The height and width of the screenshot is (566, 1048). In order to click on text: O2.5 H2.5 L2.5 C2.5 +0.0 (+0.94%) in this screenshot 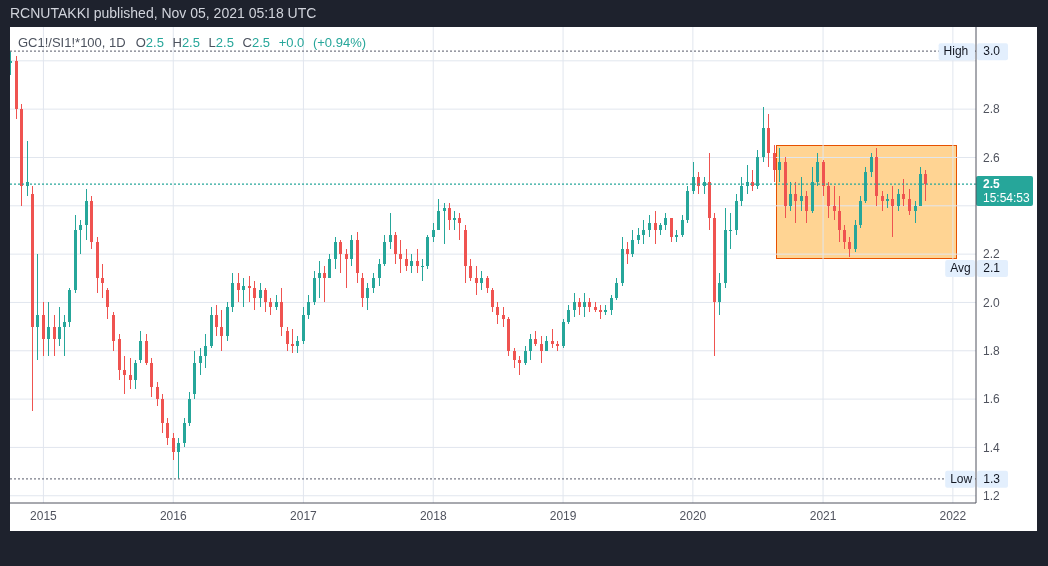, I will do `click(251, 42)`.